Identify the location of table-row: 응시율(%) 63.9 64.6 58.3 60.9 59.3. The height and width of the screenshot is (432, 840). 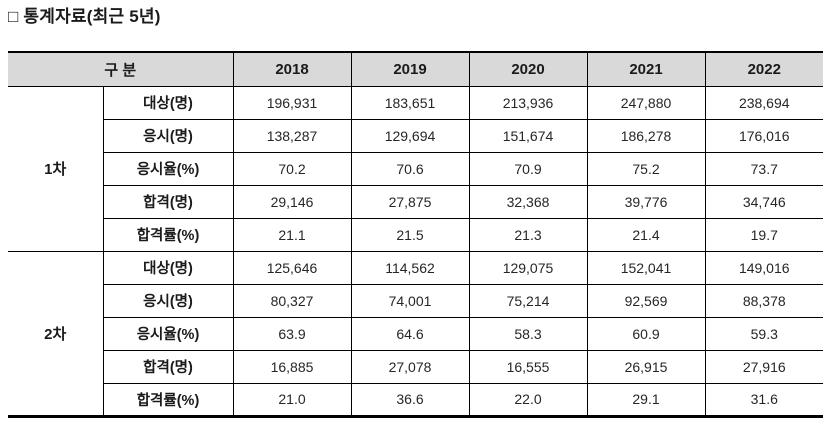
(415, 333).